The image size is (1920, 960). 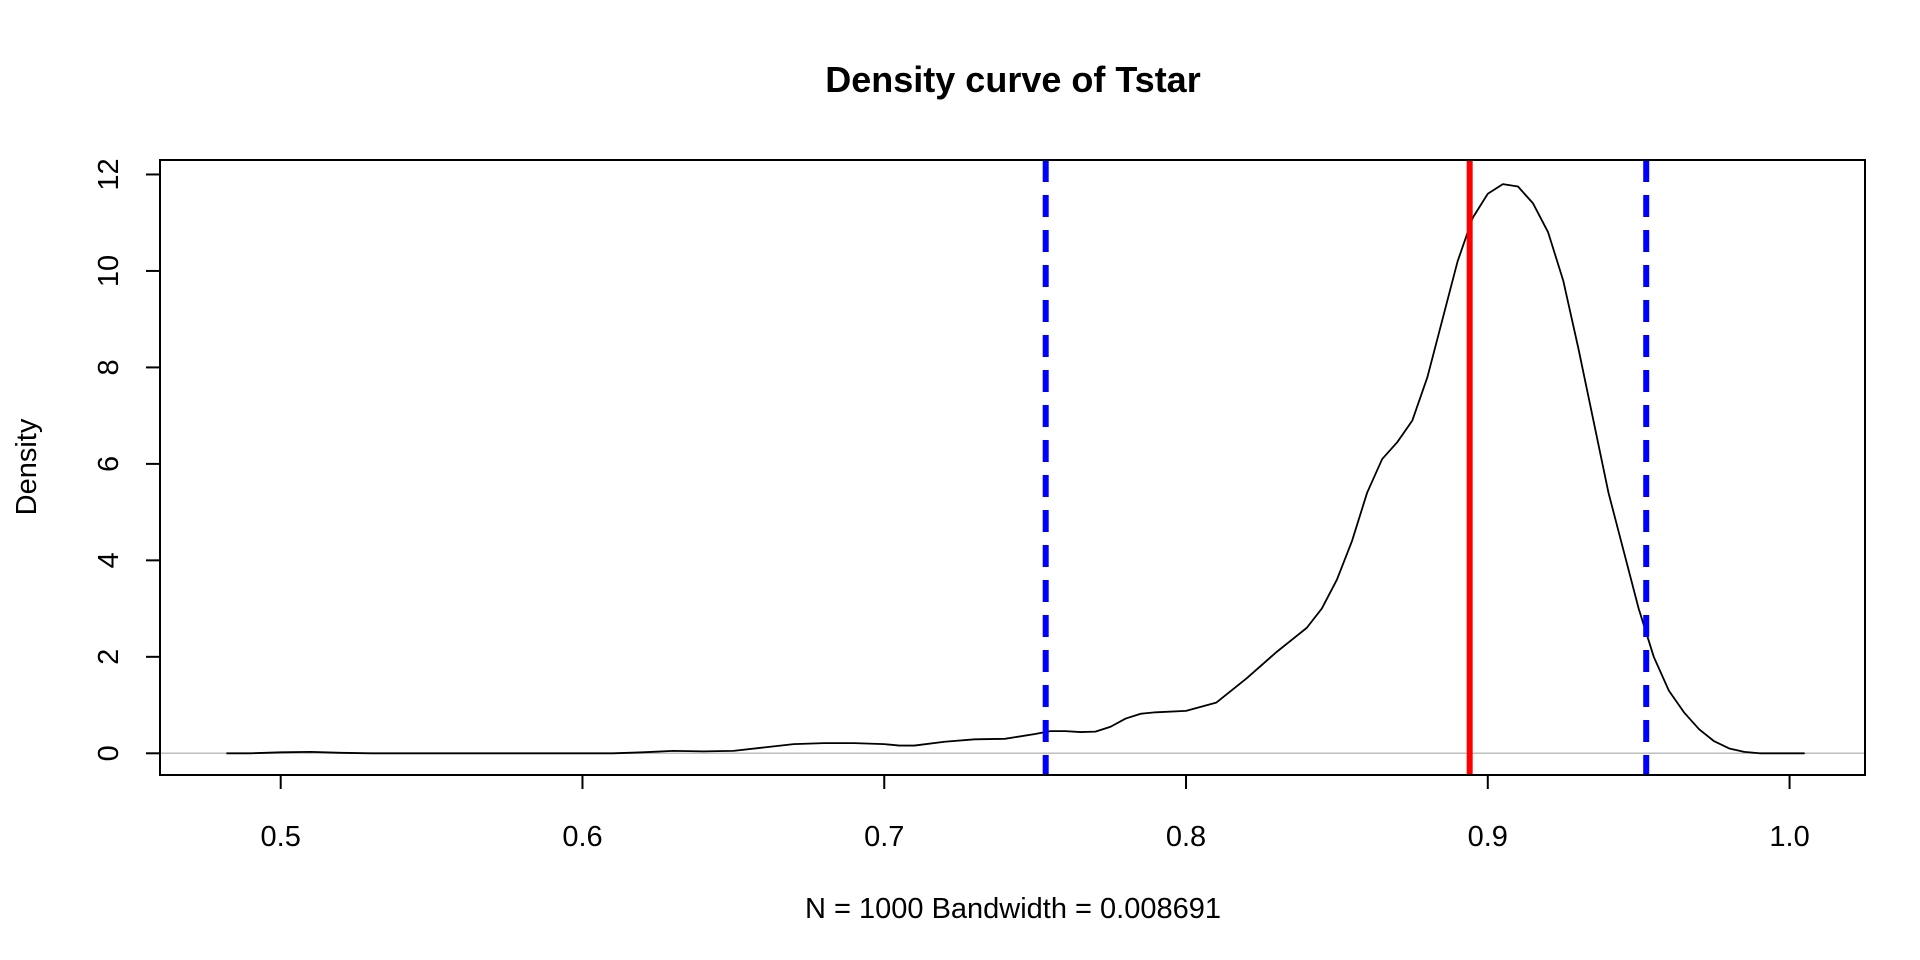 What do you see at coordinates (1488, 837) in the screenshot?
I see `x-tick-label-4: 0.9` at bounding box center [1488, 837].